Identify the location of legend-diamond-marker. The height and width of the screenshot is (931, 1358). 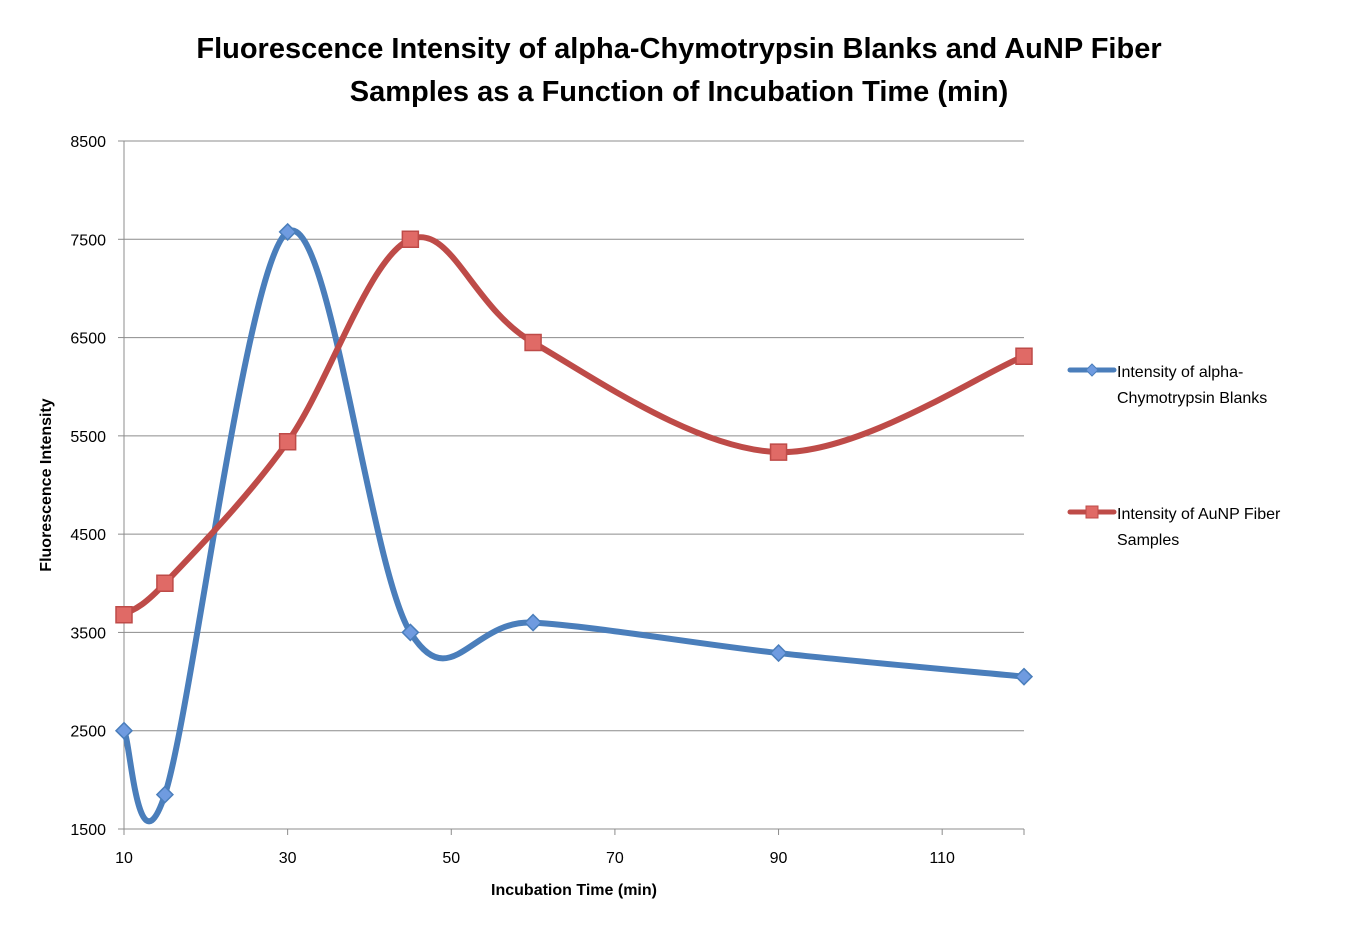
(1092, 370).